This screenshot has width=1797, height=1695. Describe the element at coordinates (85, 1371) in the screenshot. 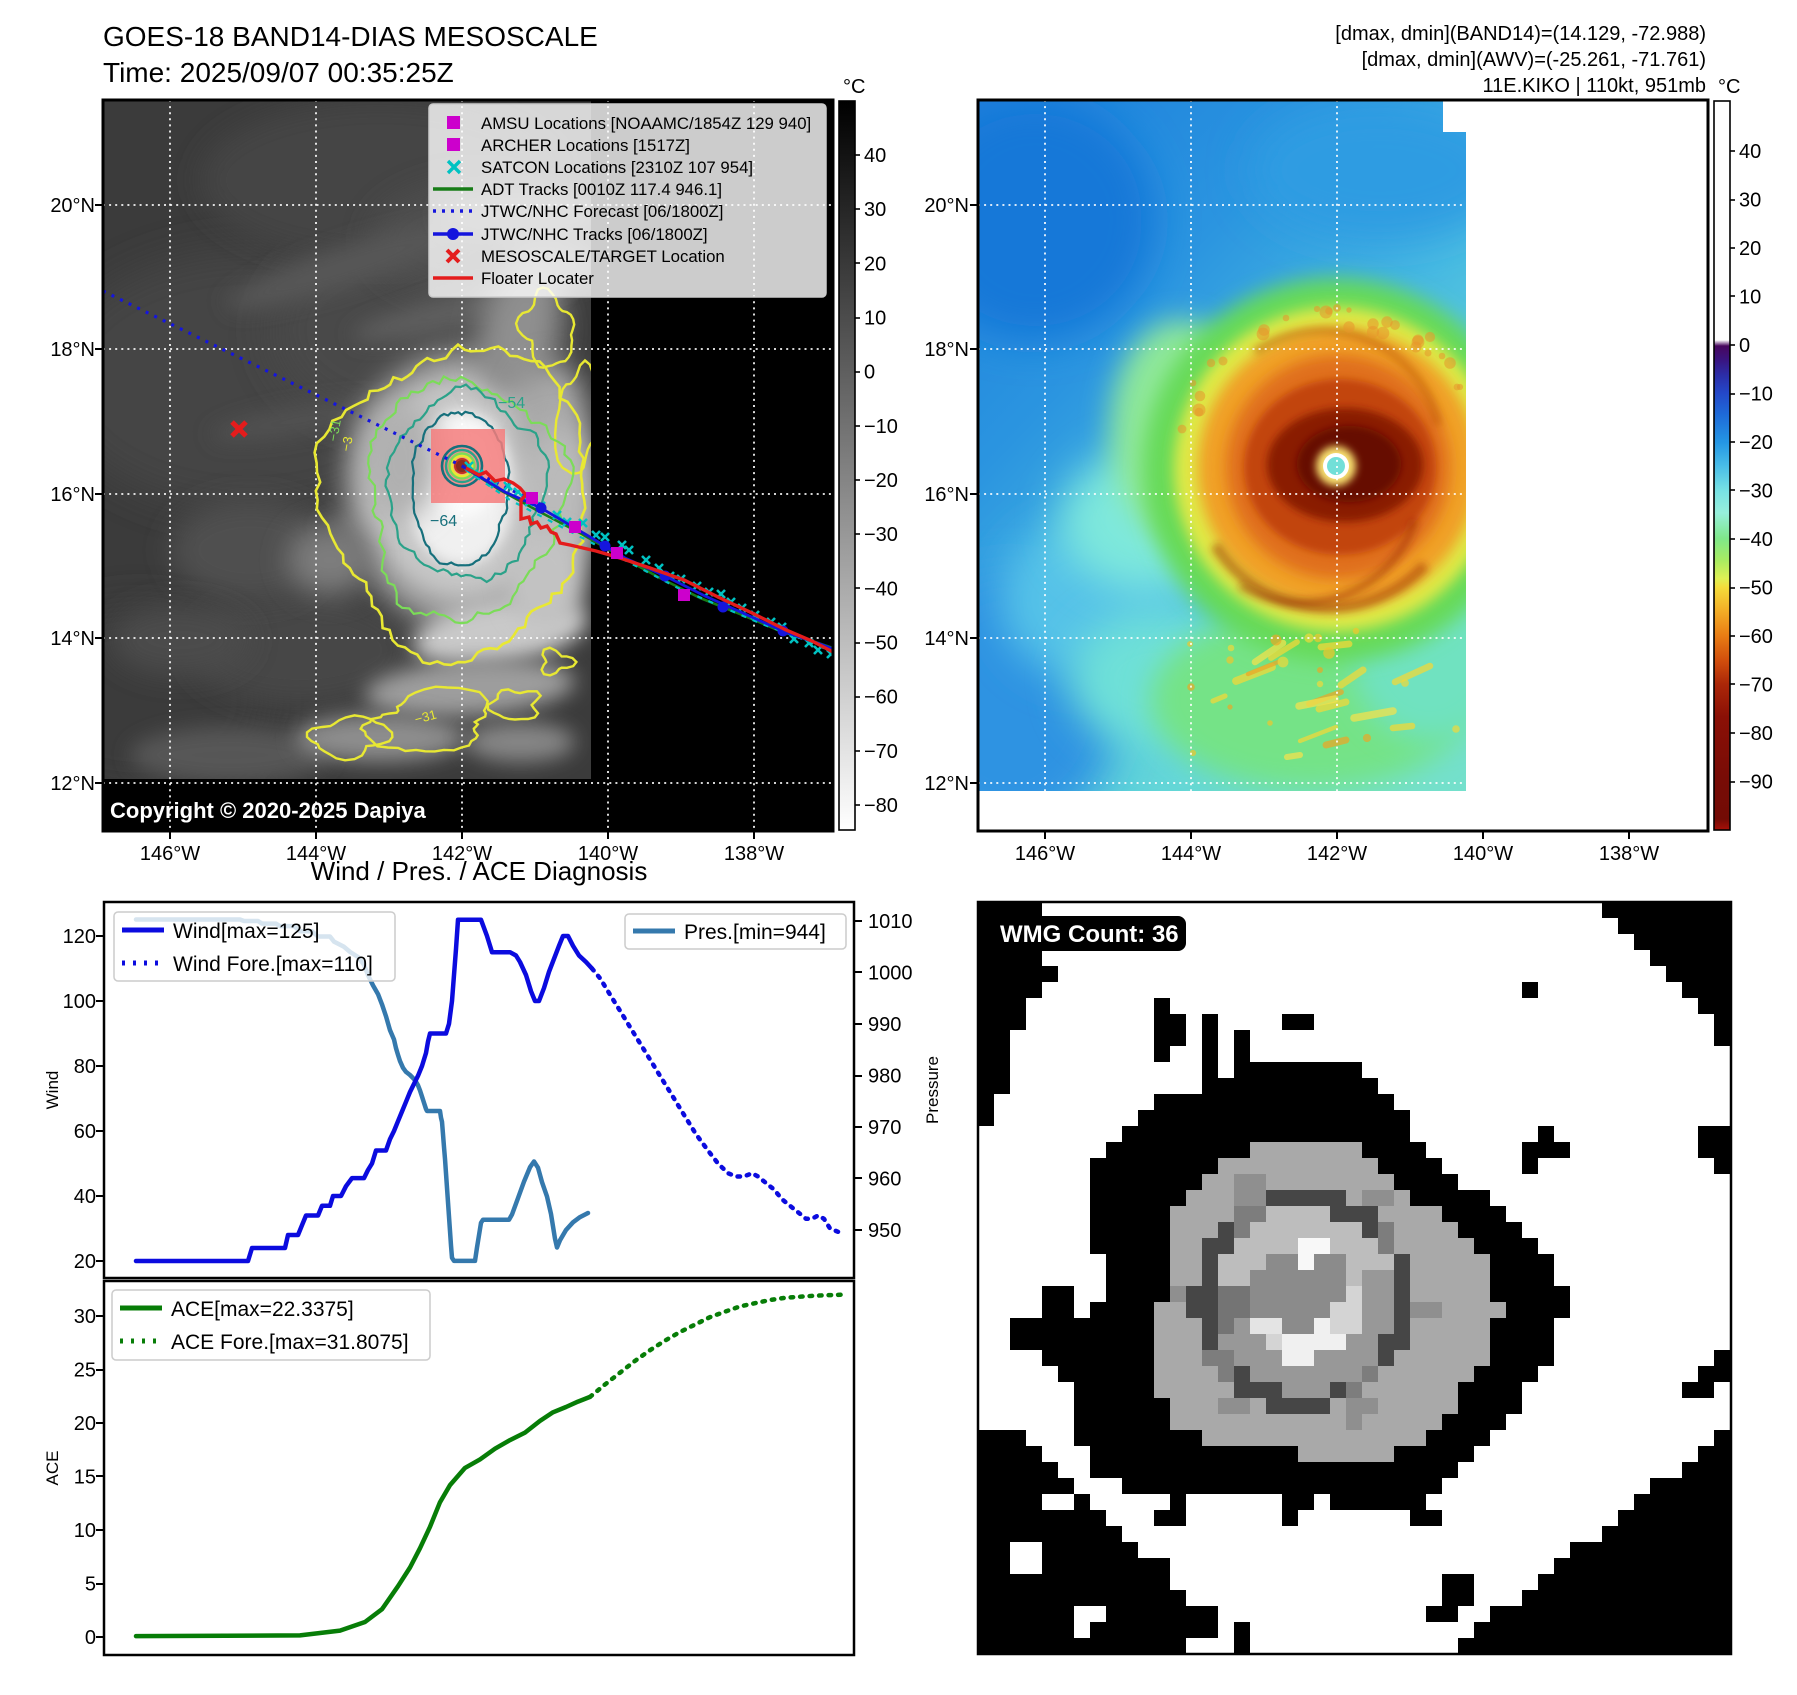

I see `svg-text: 25` at that location.